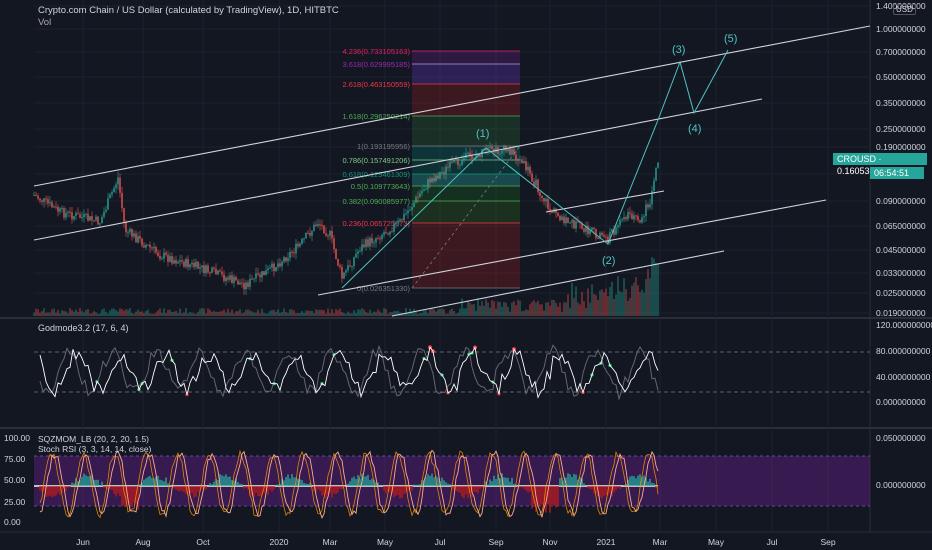 This screenshot has height=550, width=932. I want to click on godmode-axis-label: 40.000000000, so click(903, 377).